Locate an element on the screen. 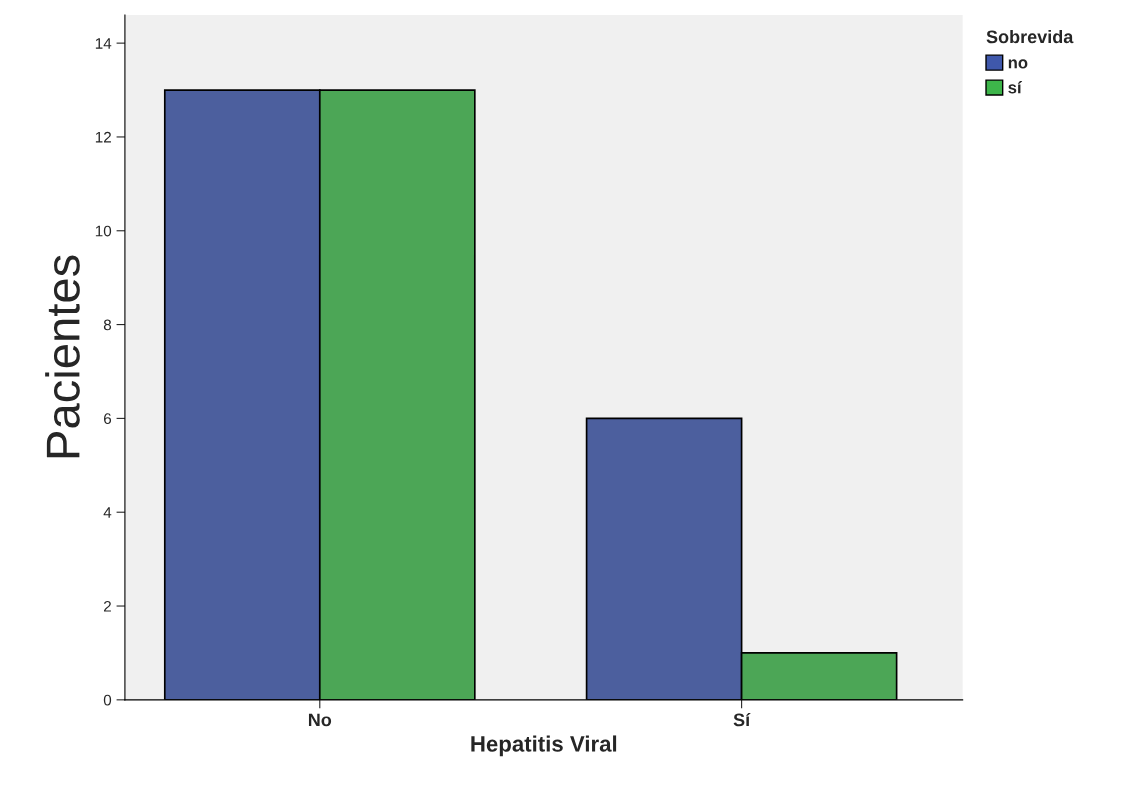  y-tick-label: 10 is located at coordinates (103, 231).